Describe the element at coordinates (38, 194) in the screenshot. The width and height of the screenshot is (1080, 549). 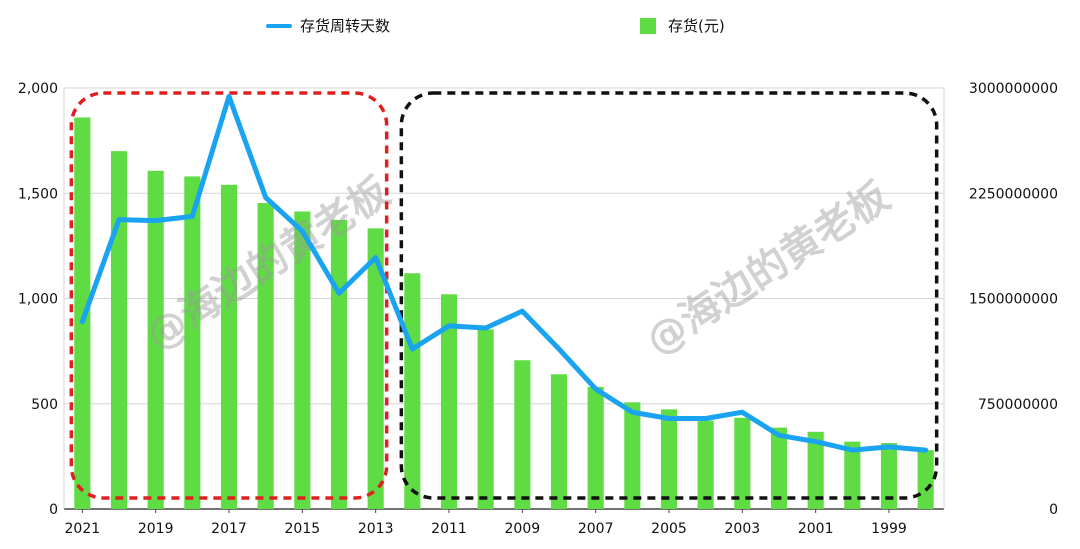
I see `left-axis-tick-label: 1,500` at that location.